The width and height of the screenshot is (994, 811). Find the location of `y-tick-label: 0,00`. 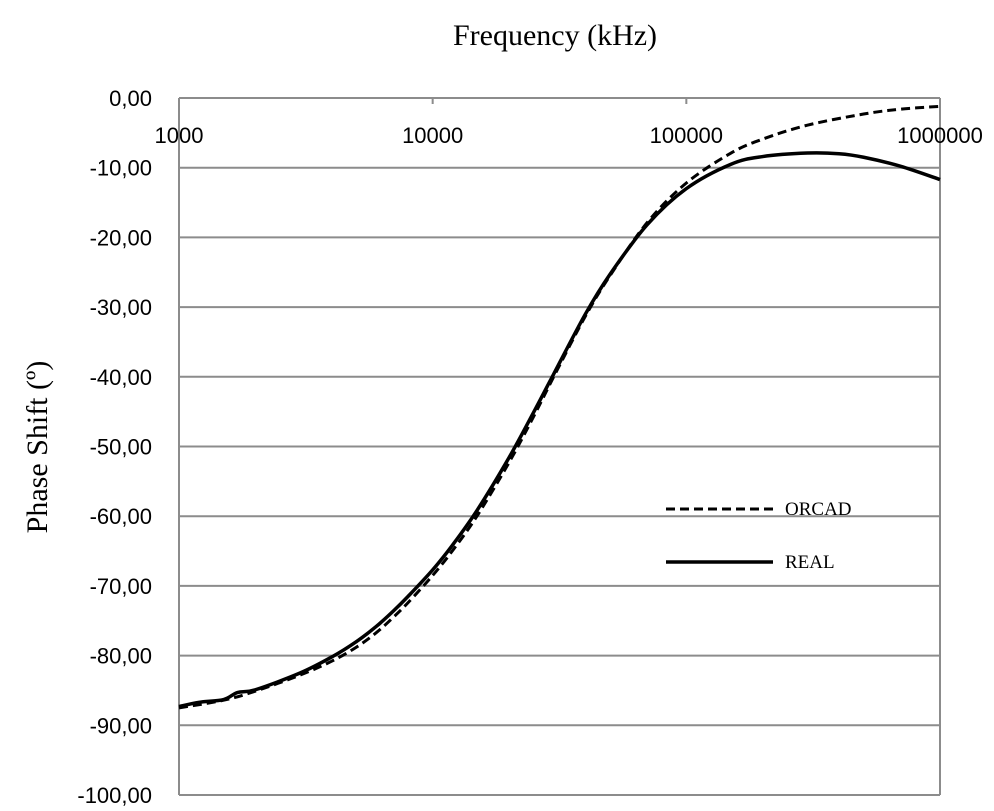

y-tick-label: 0,00 is located at coordinates (130, 98).